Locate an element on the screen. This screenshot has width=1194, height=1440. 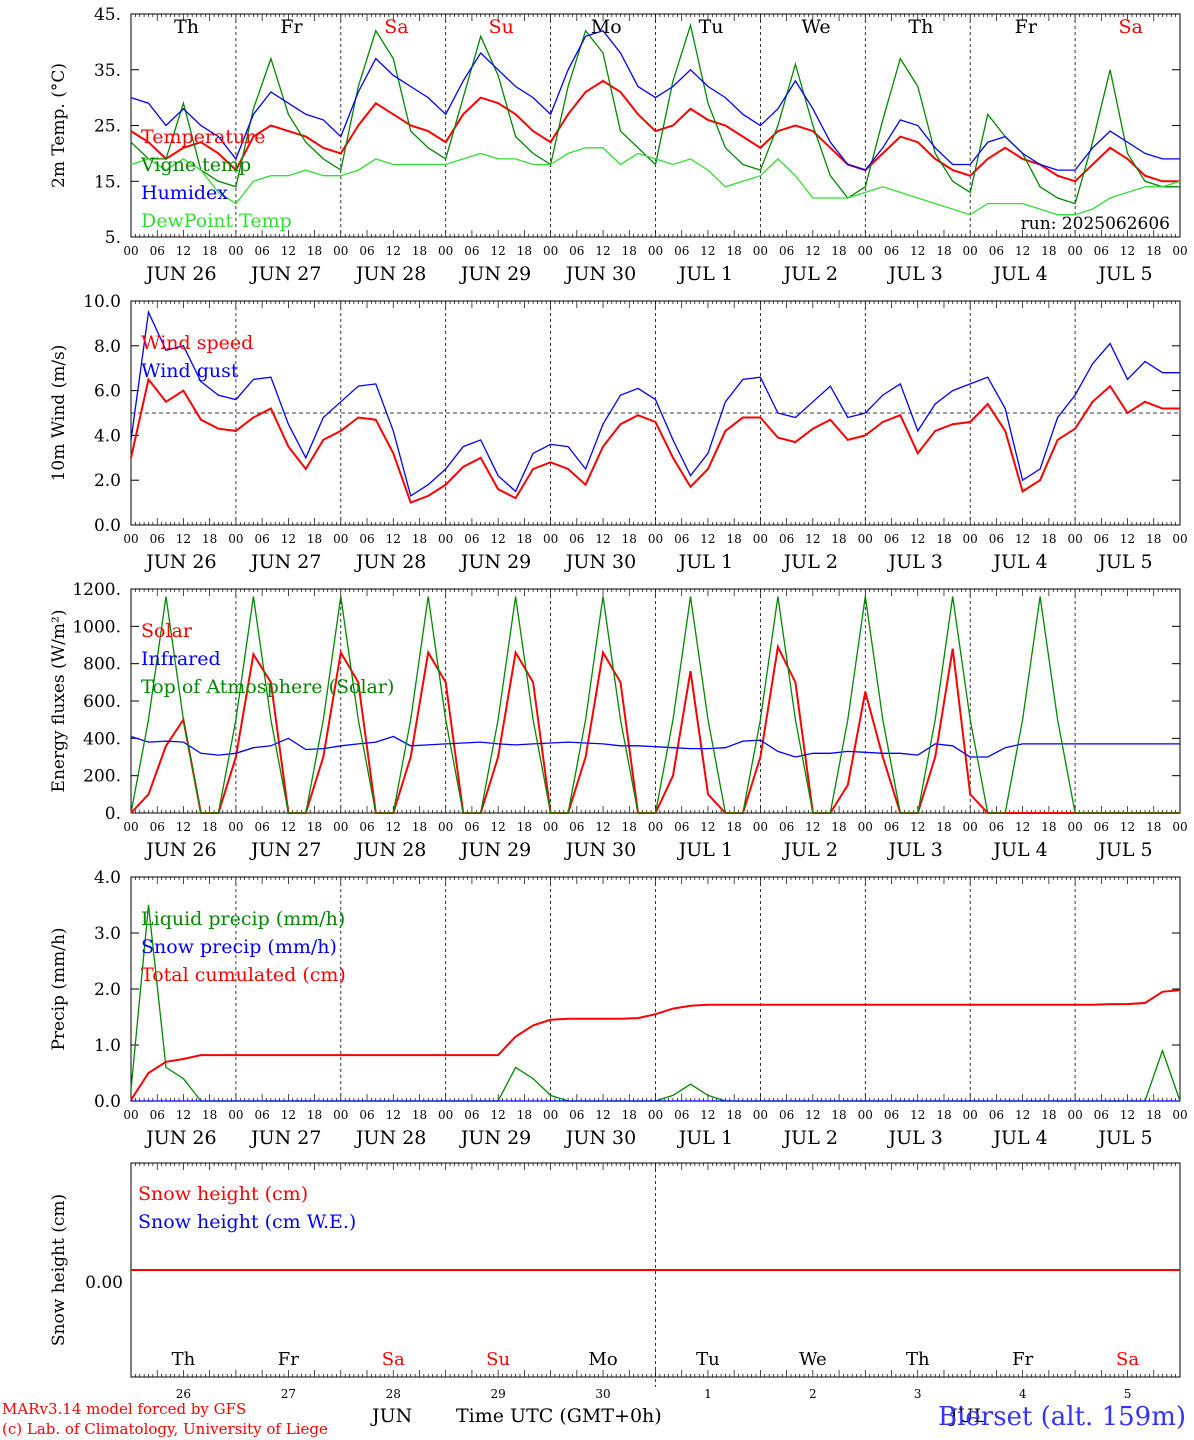
month-label-jun: JUN is located at coordinates (392, 1416).